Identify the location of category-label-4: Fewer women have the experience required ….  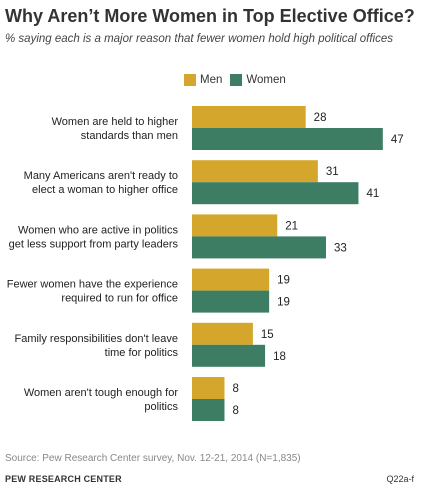
(92, 292).